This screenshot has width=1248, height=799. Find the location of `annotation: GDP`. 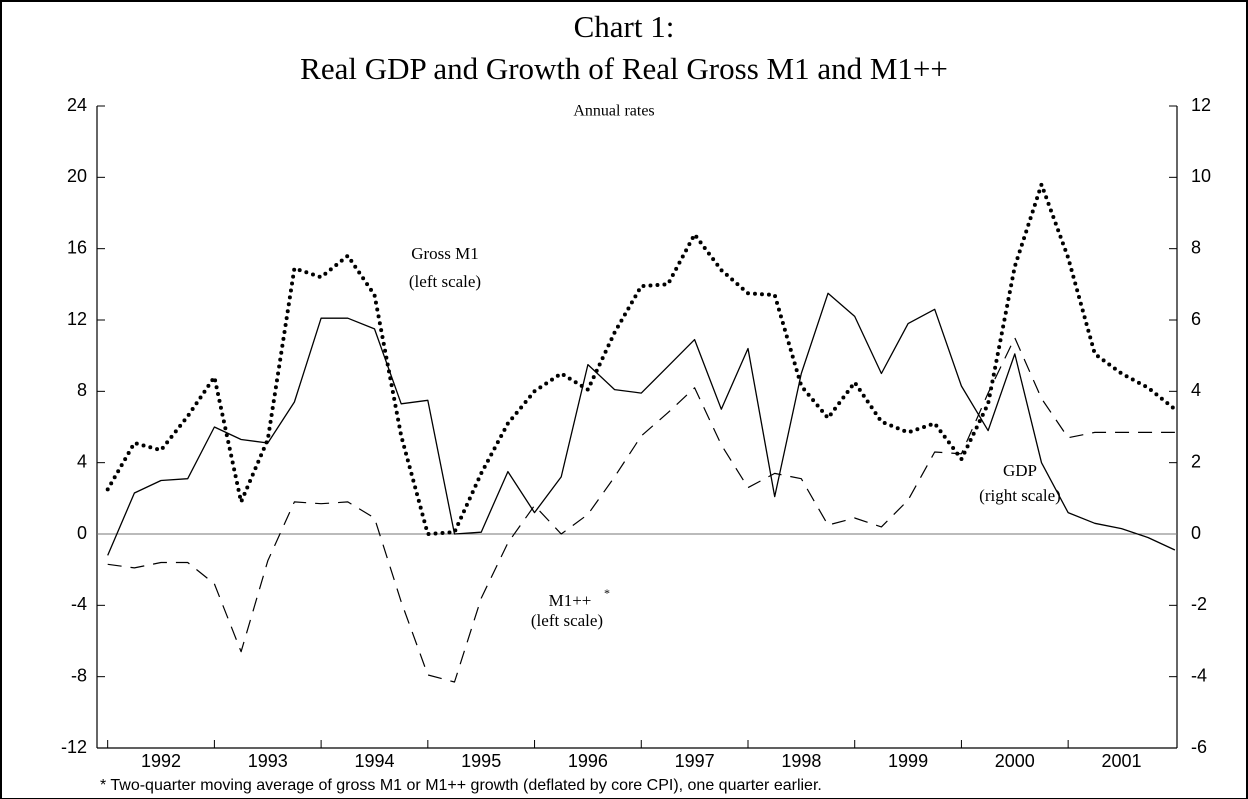

annotation: GDP is located at coordinates (1020, 470).